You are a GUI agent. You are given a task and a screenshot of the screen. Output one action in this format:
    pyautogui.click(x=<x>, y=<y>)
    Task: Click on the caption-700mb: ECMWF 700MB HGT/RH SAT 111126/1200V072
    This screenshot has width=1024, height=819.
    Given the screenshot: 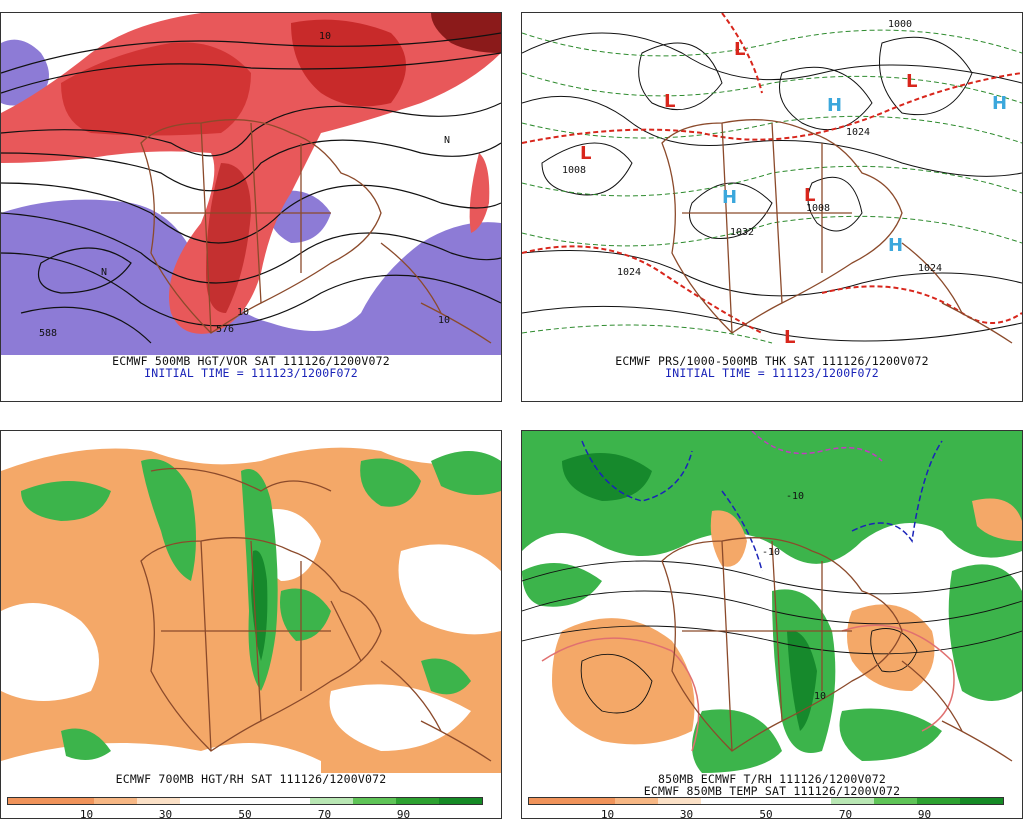 What is the action you would take?
    pyautogui.click(x=251, y=779)
    